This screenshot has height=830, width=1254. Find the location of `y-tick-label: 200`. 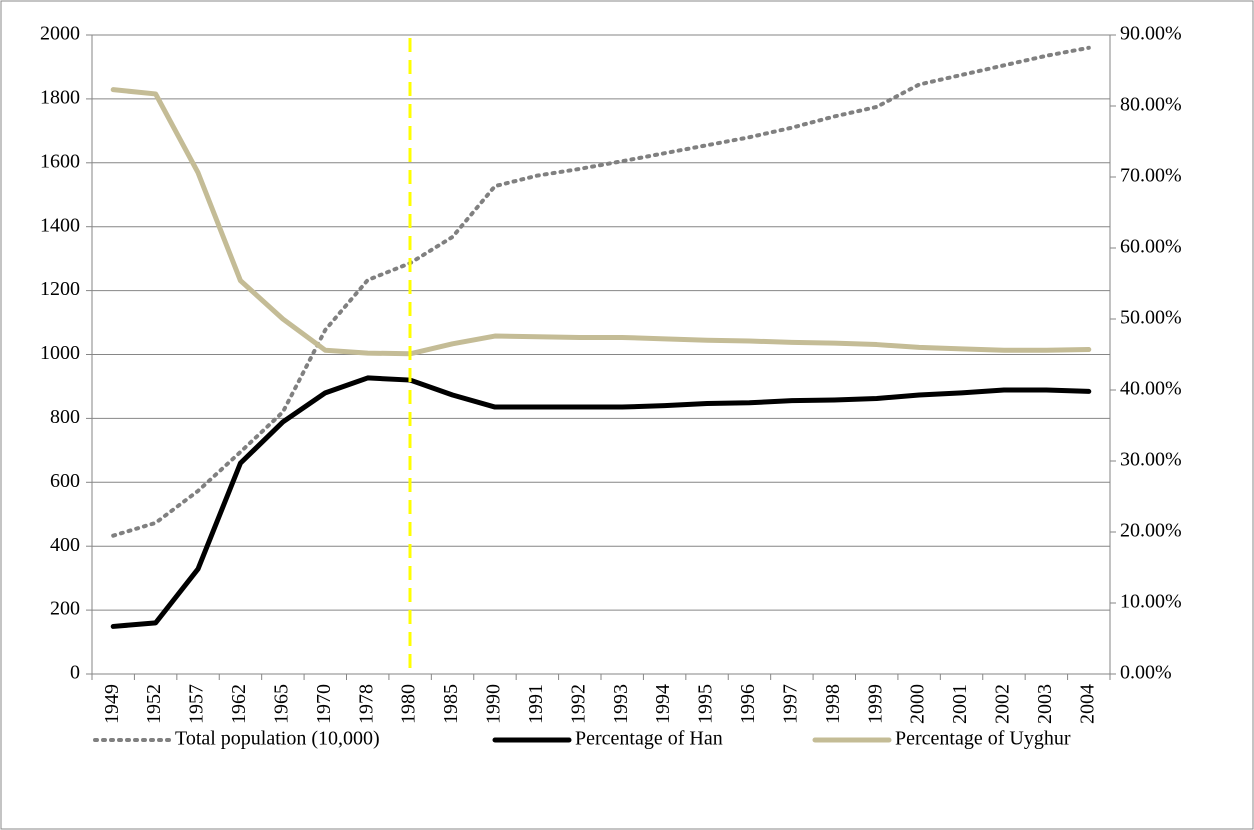

y-tick-label: 200 is located at coordinates (65, 609).